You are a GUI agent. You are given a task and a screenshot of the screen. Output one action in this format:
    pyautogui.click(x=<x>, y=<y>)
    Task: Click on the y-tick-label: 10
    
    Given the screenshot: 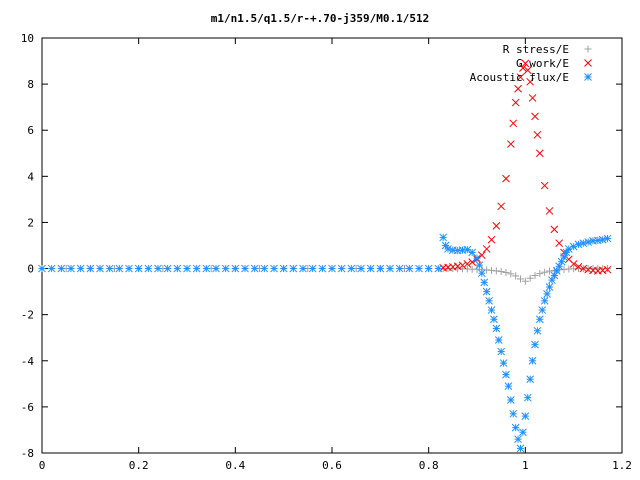 What is the action you would take?
    pyautogui.click(x=27, y=38)
    